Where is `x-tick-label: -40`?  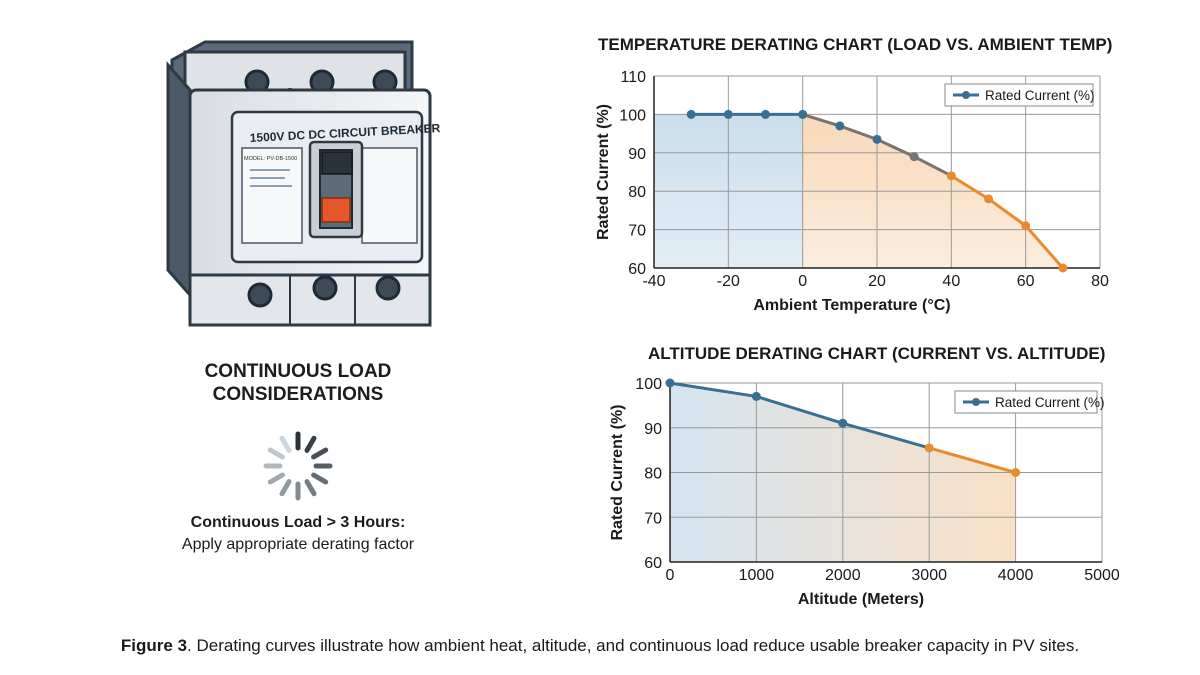
x-tick-label: -40 is located at coordinates (653, 281).